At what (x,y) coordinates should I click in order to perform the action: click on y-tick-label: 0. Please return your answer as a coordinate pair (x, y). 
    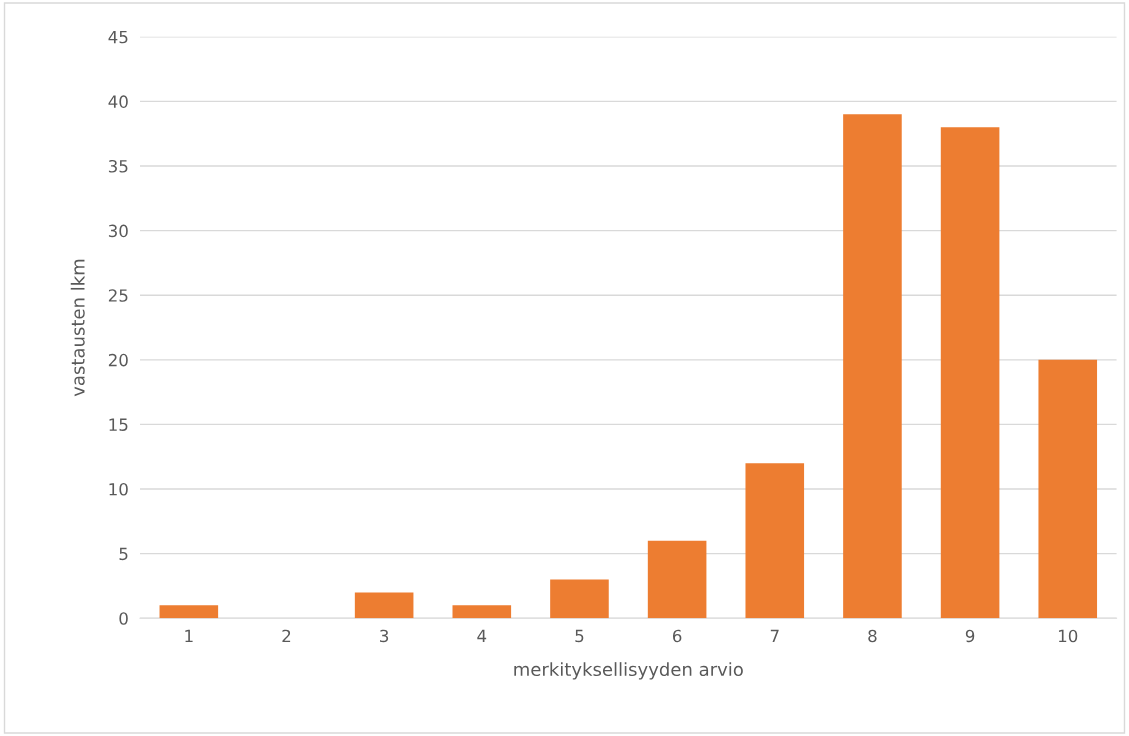
    Looking at the image, I should click on (123, 618).